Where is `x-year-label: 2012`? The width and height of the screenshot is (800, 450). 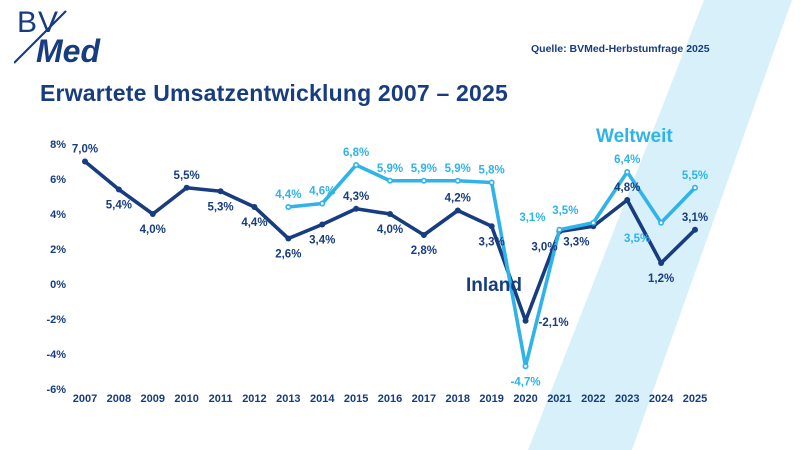 x-year-label: 2012 is located at coordinates (254, 399).